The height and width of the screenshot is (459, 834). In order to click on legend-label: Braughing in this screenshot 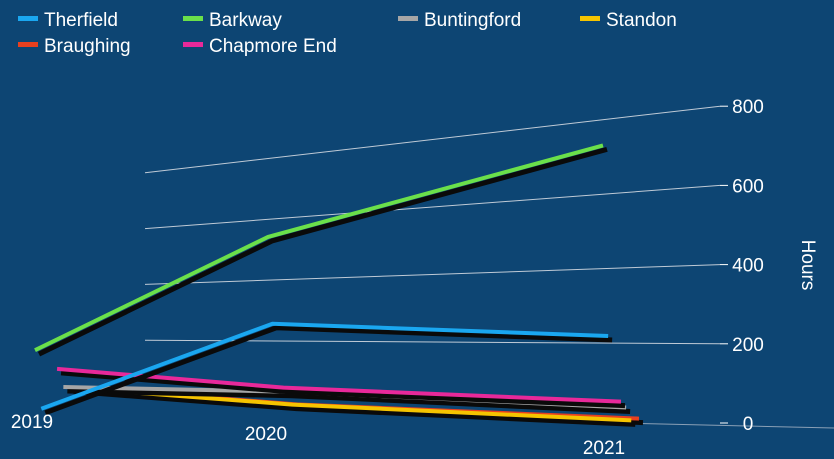, I will do `click(87, 46)`.